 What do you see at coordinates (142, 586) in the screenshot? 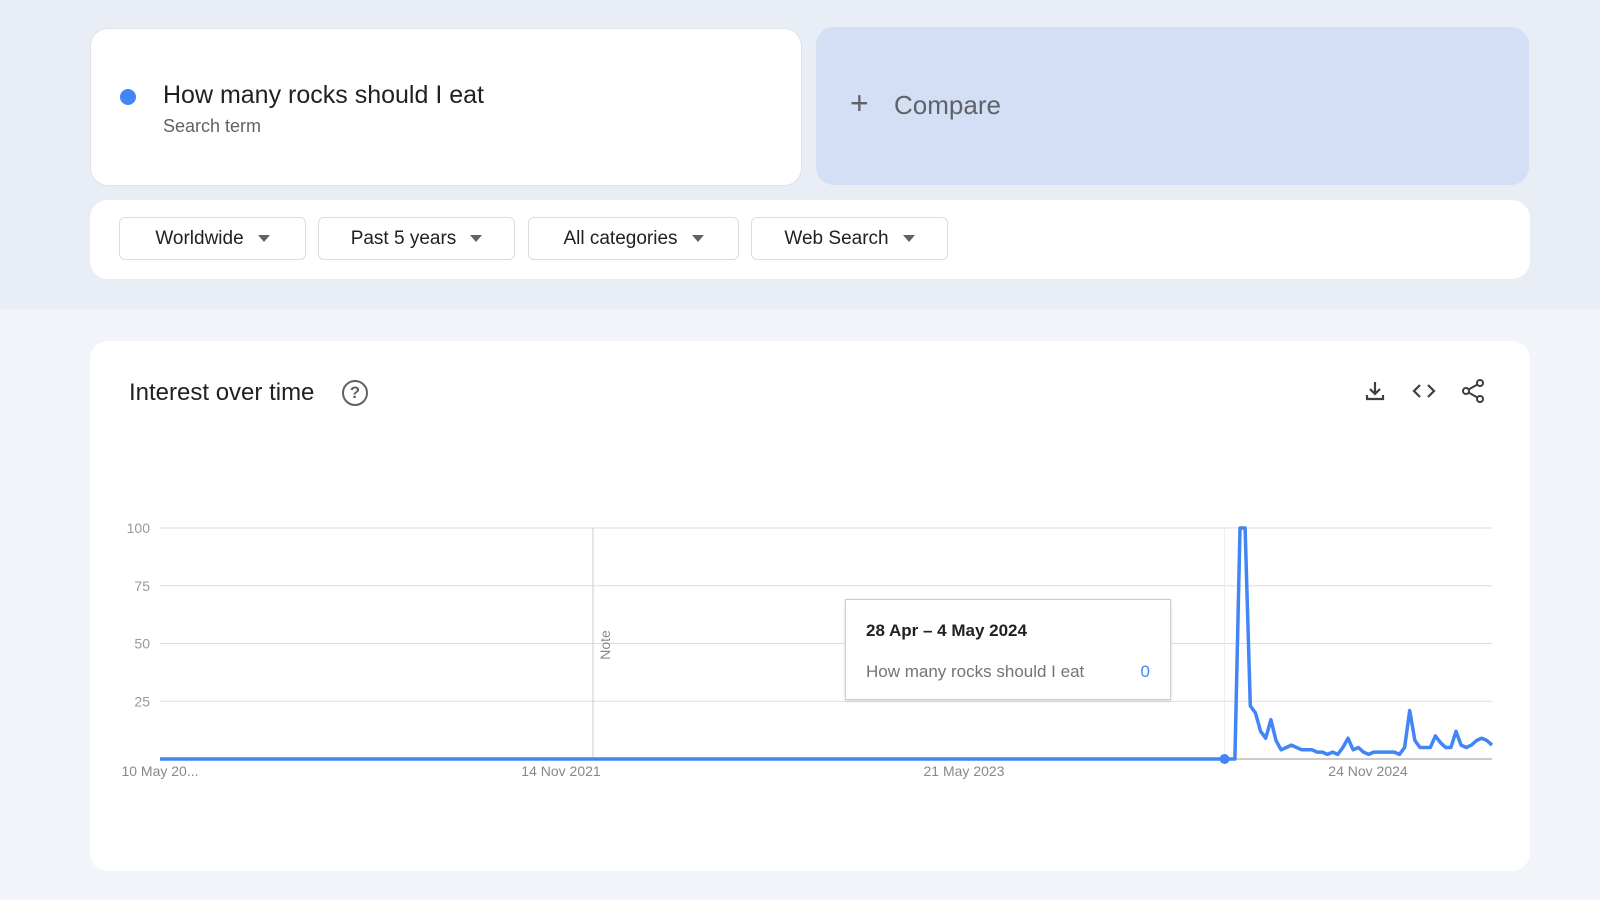
I see `y-tick-label: 75` at bounding box center [142, 586].